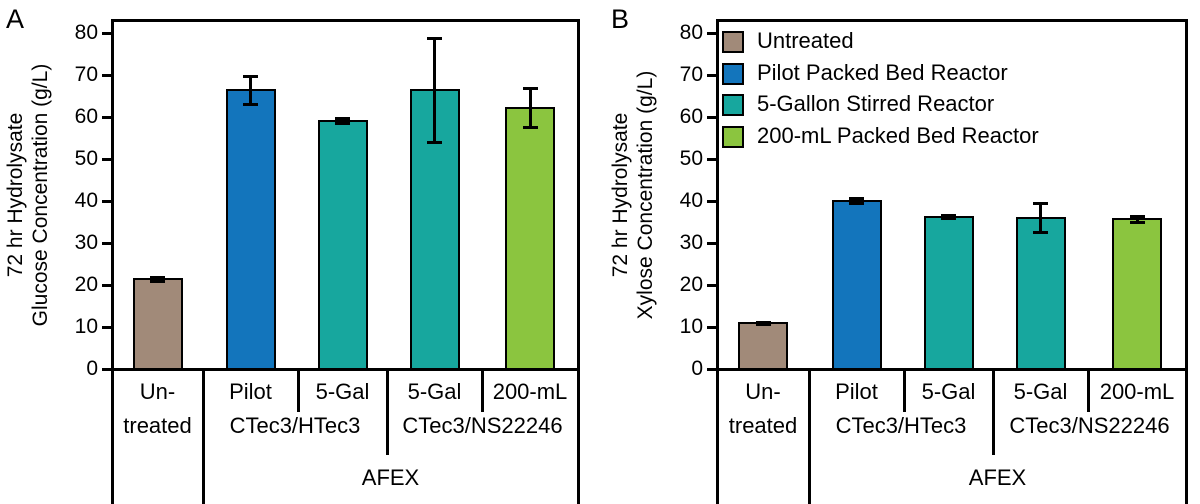 This screenshot has height=504, width=1200. What do you see at coordinates (250, 230) in the screenshot?
I see `bar-pilot_packed_bed` at bounding box center [250, 230].